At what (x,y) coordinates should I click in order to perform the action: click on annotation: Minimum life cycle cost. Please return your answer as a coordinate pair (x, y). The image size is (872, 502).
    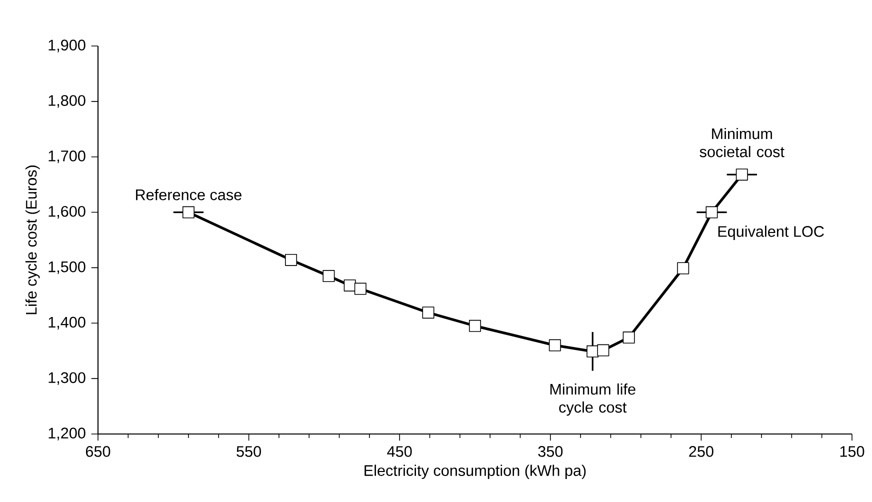
    Looking at the image, I should click on (593, 399).